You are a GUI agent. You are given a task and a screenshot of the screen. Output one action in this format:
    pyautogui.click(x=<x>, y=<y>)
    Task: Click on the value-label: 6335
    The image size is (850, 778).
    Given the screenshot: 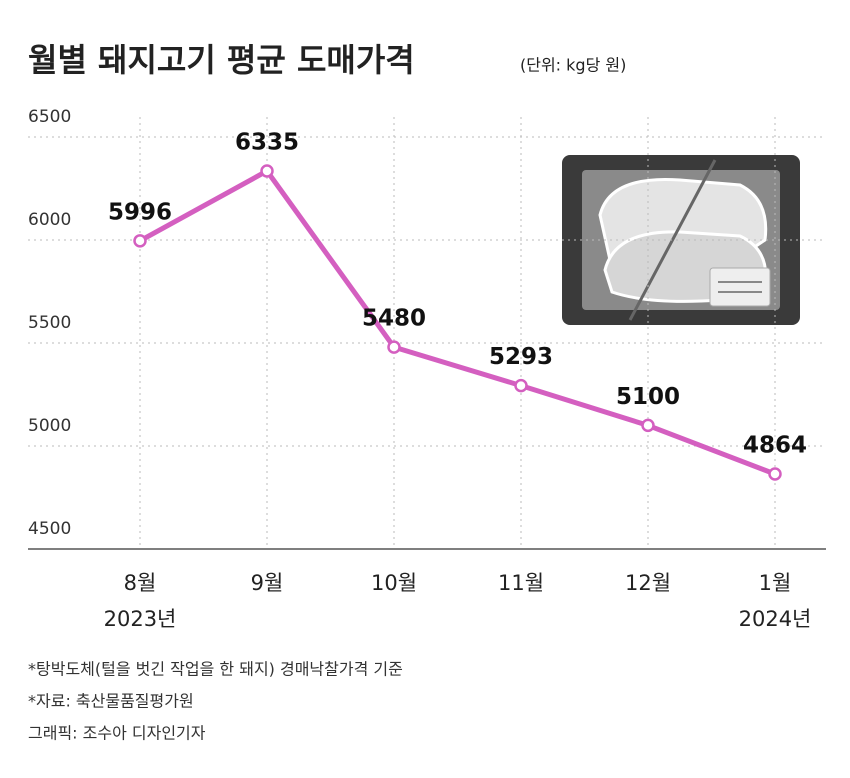 What is the action you would take?
    pyautogui.click(x=267, y=142)
    